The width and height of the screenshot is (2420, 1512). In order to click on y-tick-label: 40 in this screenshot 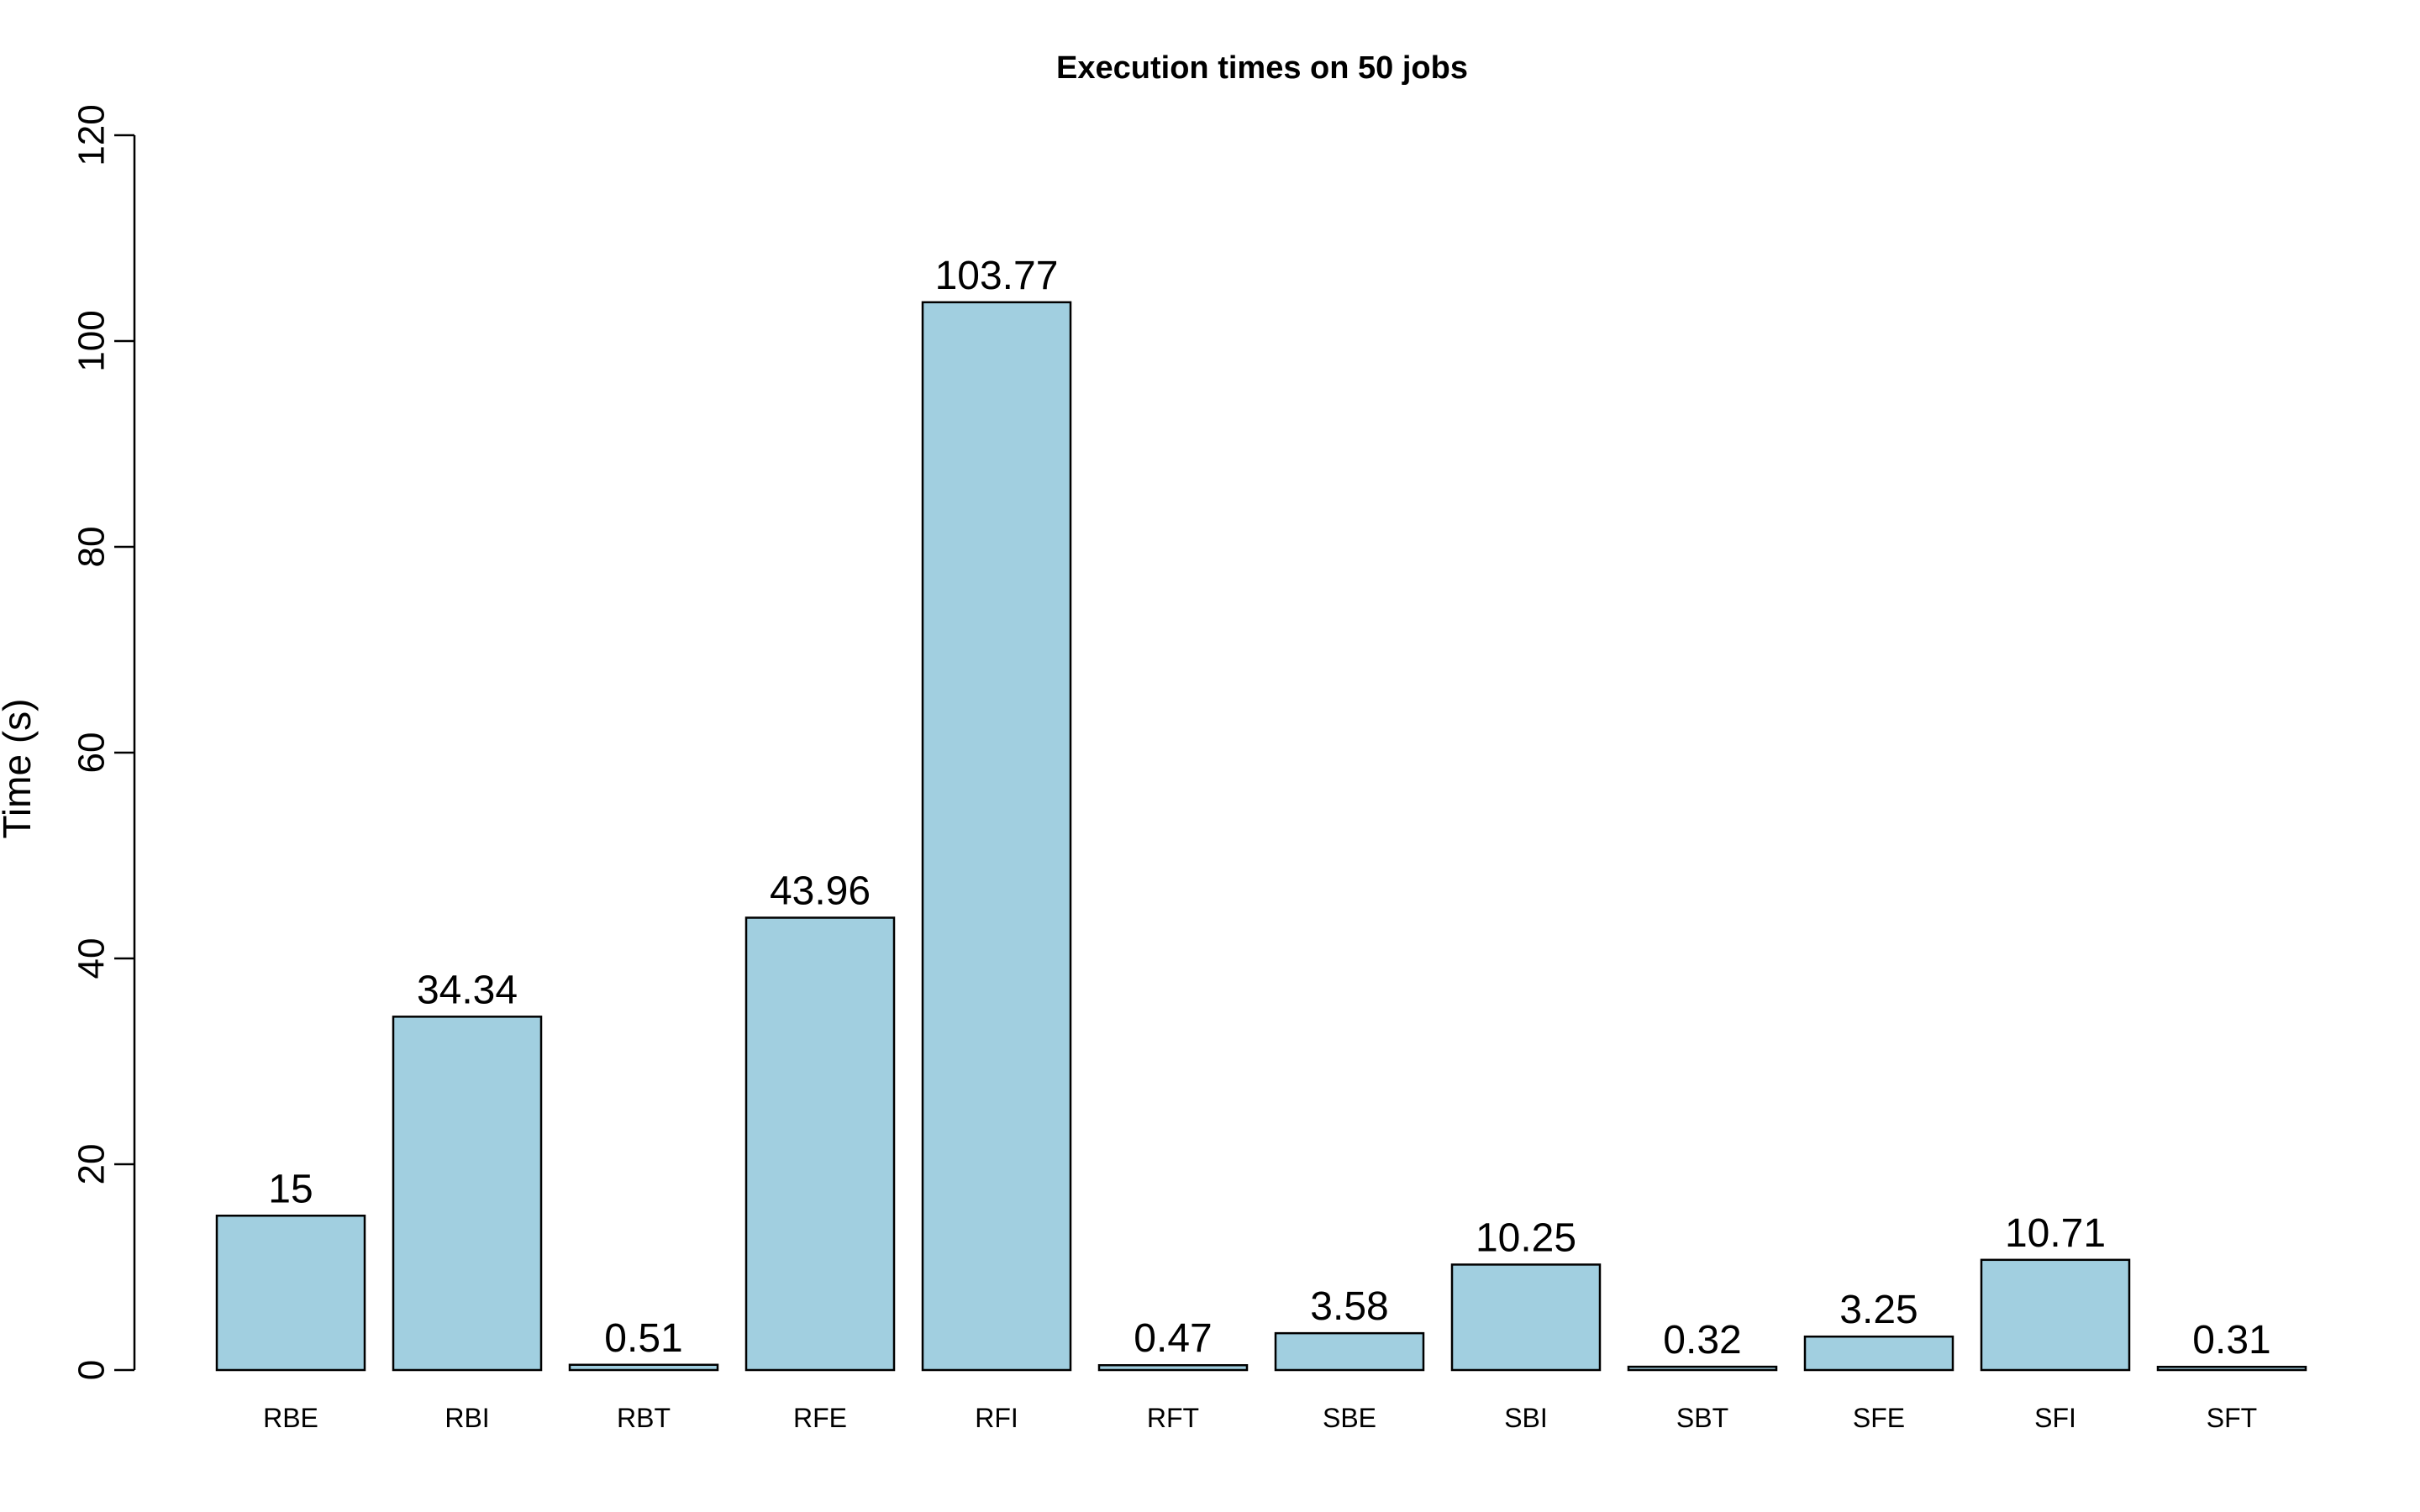, I will do `click(92, 958)`.